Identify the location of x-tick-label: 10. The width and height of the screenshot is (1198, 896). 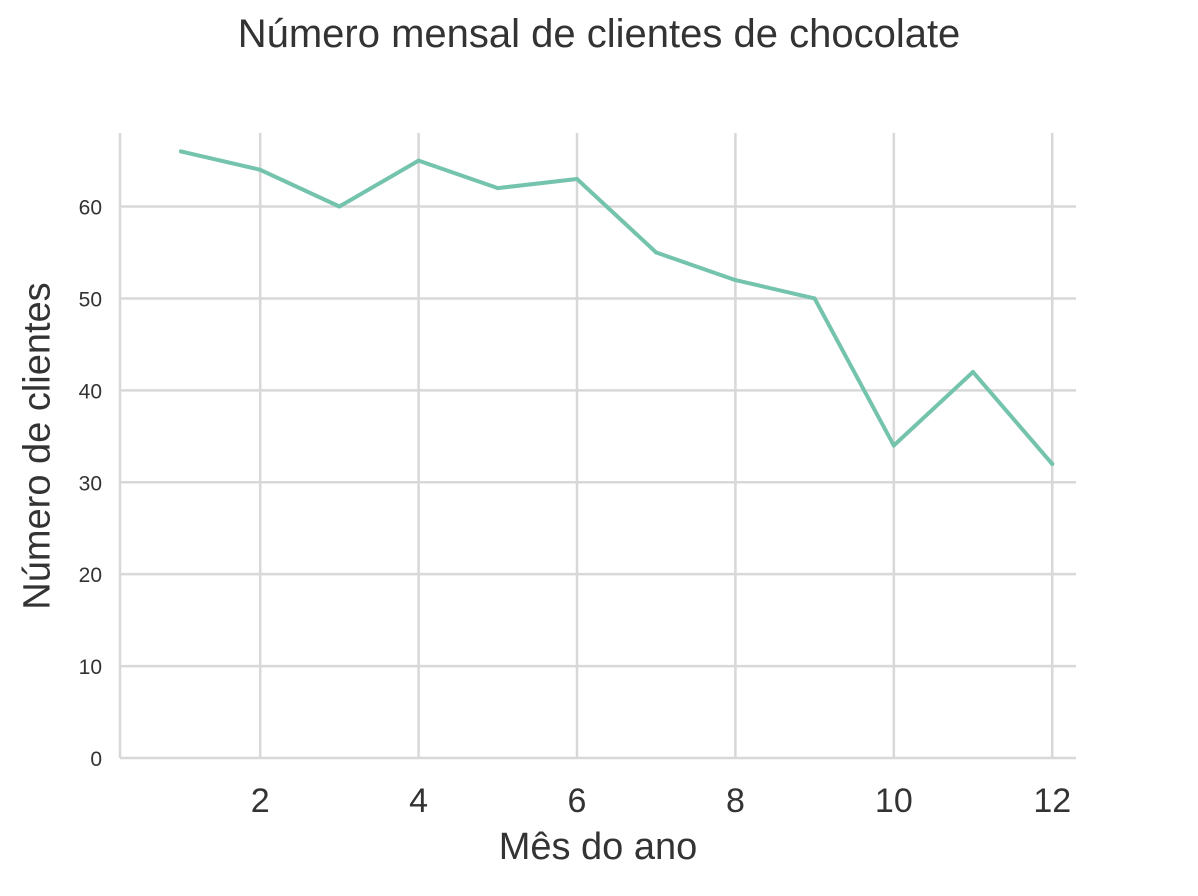
(894, 801).